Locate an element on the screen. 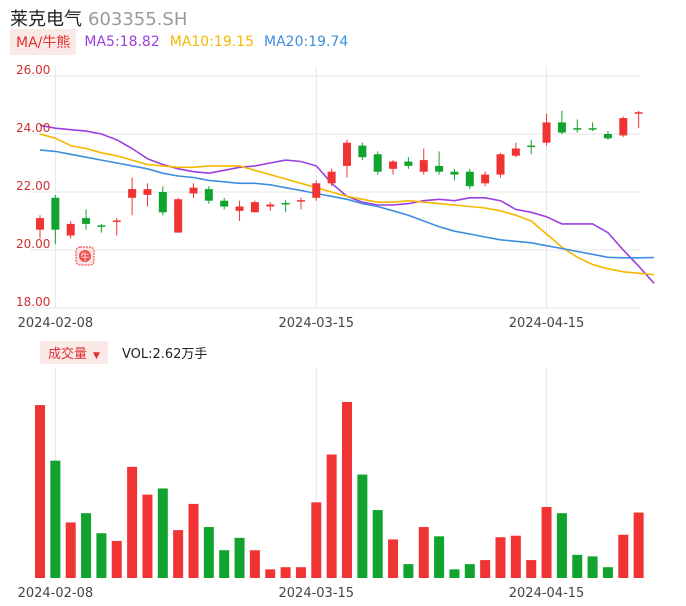  ma20-label: MA20:19.74 is located at coordinates (306, 42).